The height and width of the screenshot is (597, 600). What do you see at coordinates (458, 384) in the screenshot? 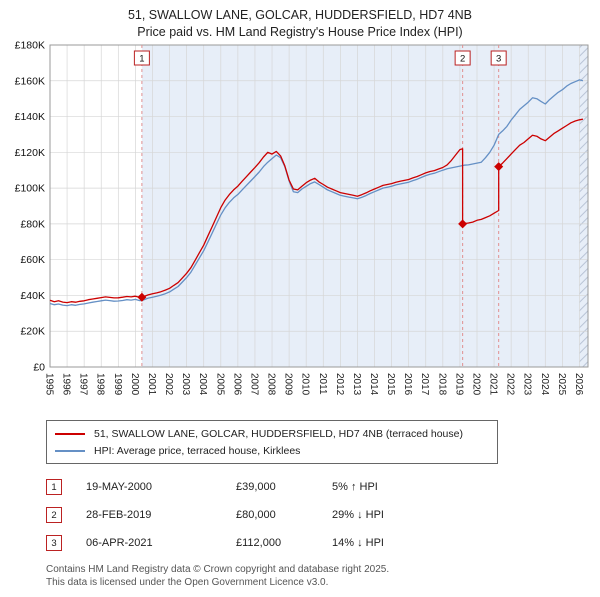
I see `svg-text: 2019` at bounding box center [458, 384].